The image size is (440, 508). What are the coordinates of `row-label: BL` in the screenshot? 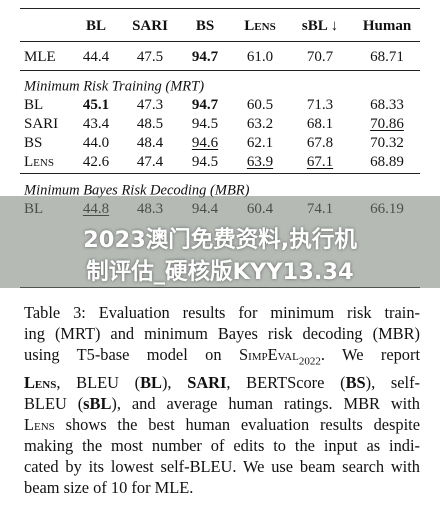 It's located at (34, 105).